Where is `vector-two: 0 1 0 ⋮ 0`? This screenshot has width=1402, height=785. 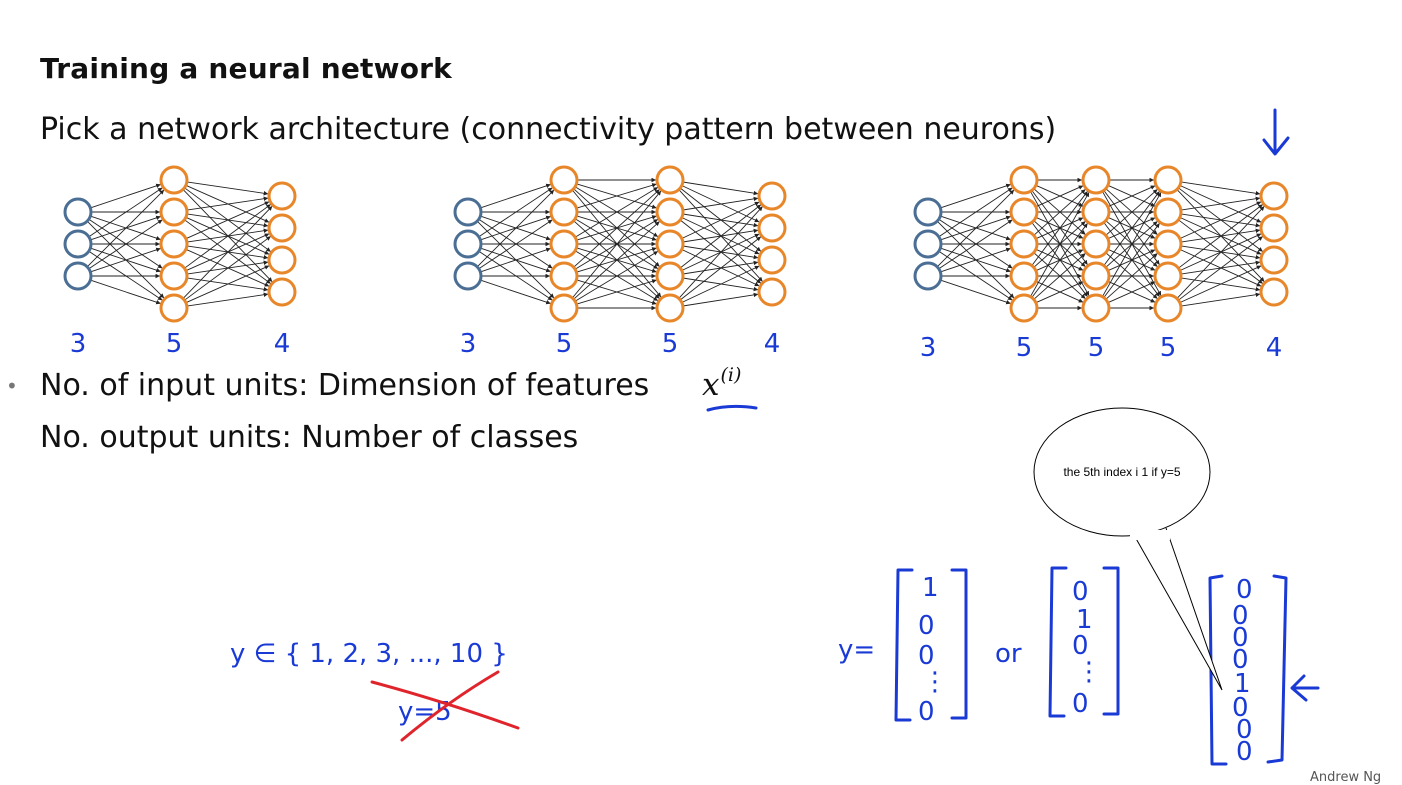
vector-two: 0 1 0 ⋮ 0 is located at coordinates (1084, 642).